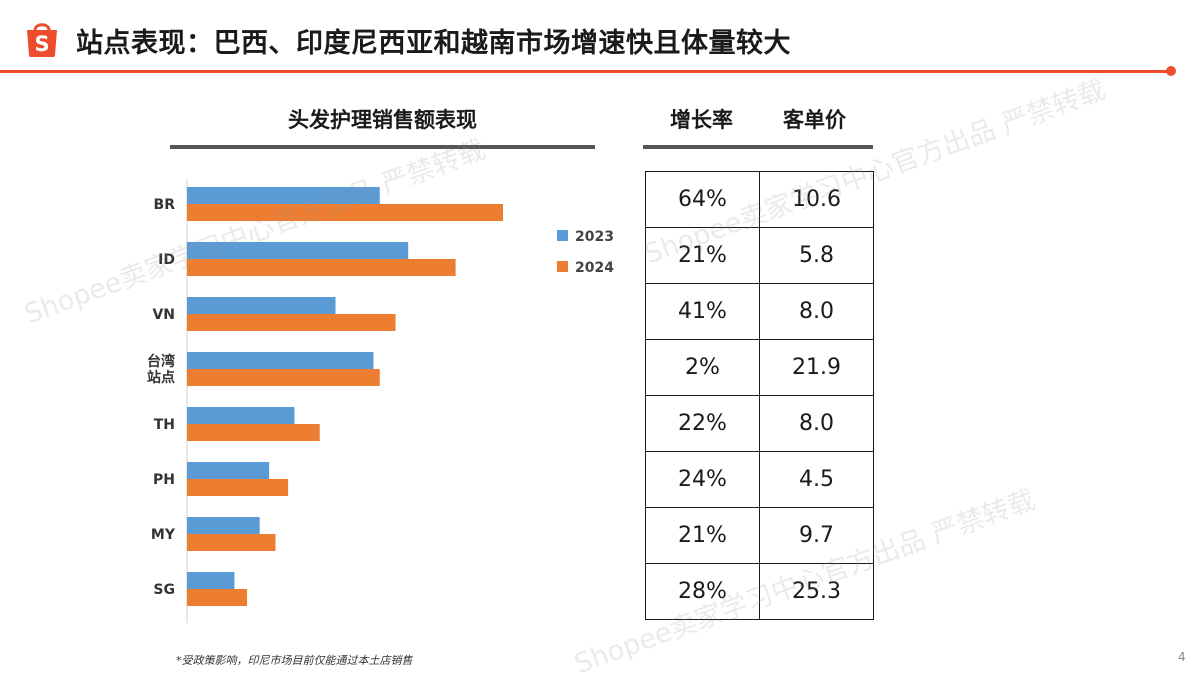 Image resolution: width=1200 pixels, height=681 pixels. What do you see at coordinates (161, 369) in the screenshot?
I see `category-label-3: 台湾站点` at bounding box center [161, 369].